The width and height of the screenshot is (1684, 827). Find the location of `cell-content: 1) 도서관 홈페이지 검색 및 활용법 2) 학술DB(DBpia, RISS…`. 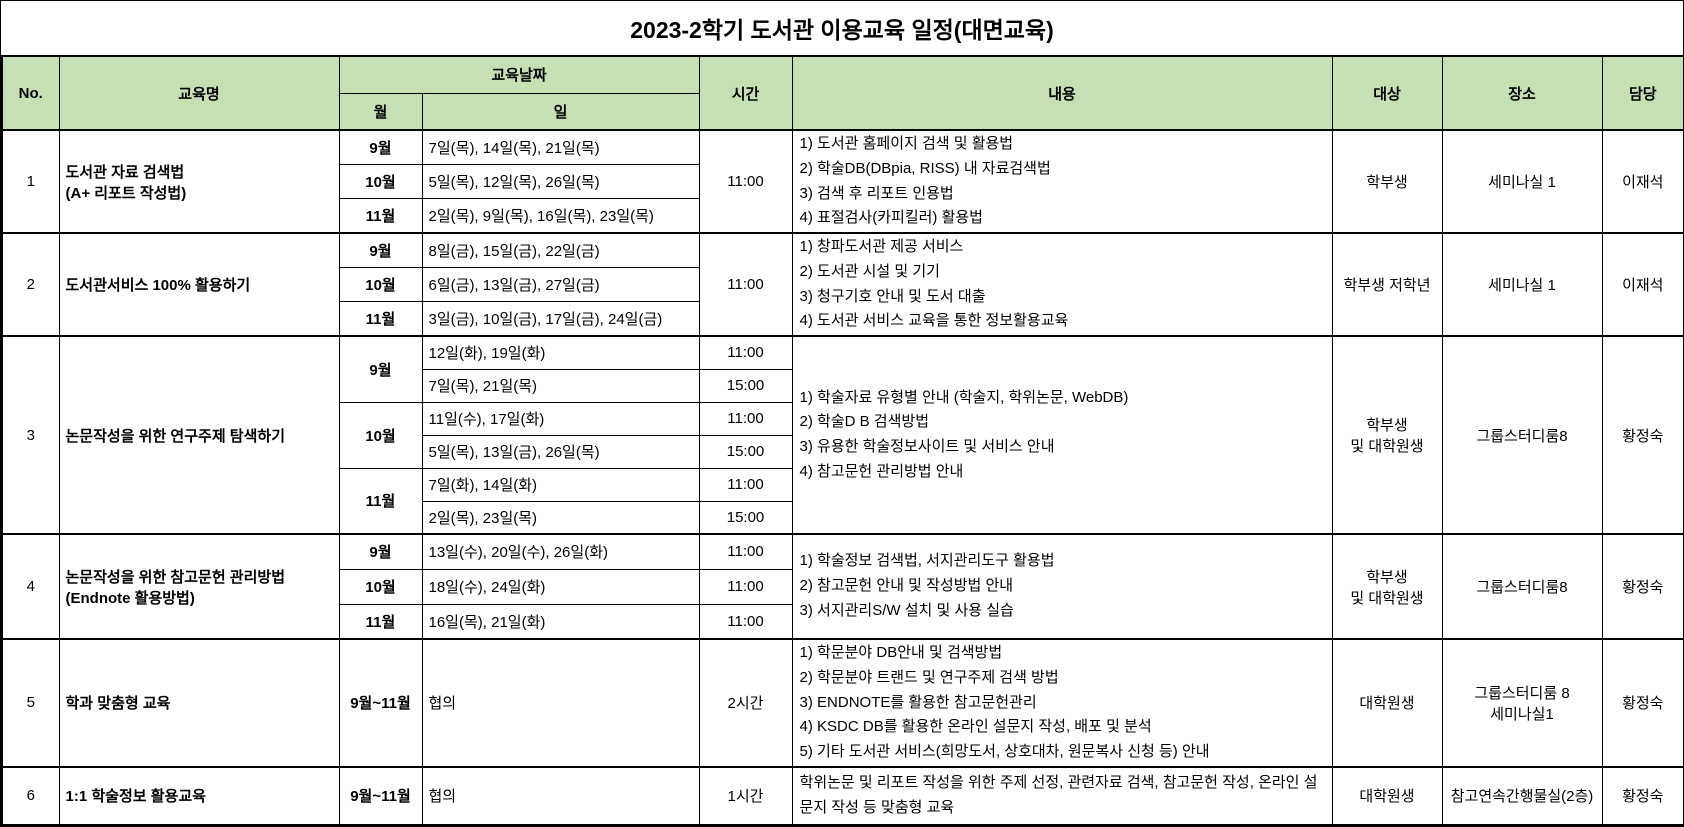

cell-content: 1) 도서관 홈페이지 검색 및 활용법 2) 학술DB(DBpia, RISS… is located at coordinates (1062, 181).